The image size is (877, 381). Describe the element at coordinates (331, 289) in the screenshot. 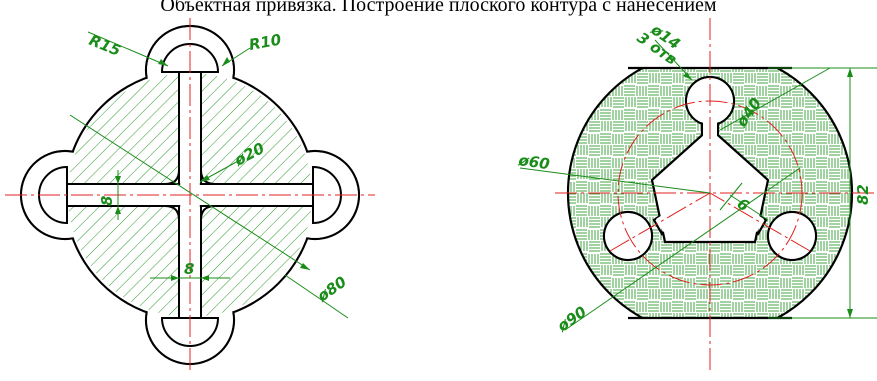

I see `dim-d80: ø80` at that location.